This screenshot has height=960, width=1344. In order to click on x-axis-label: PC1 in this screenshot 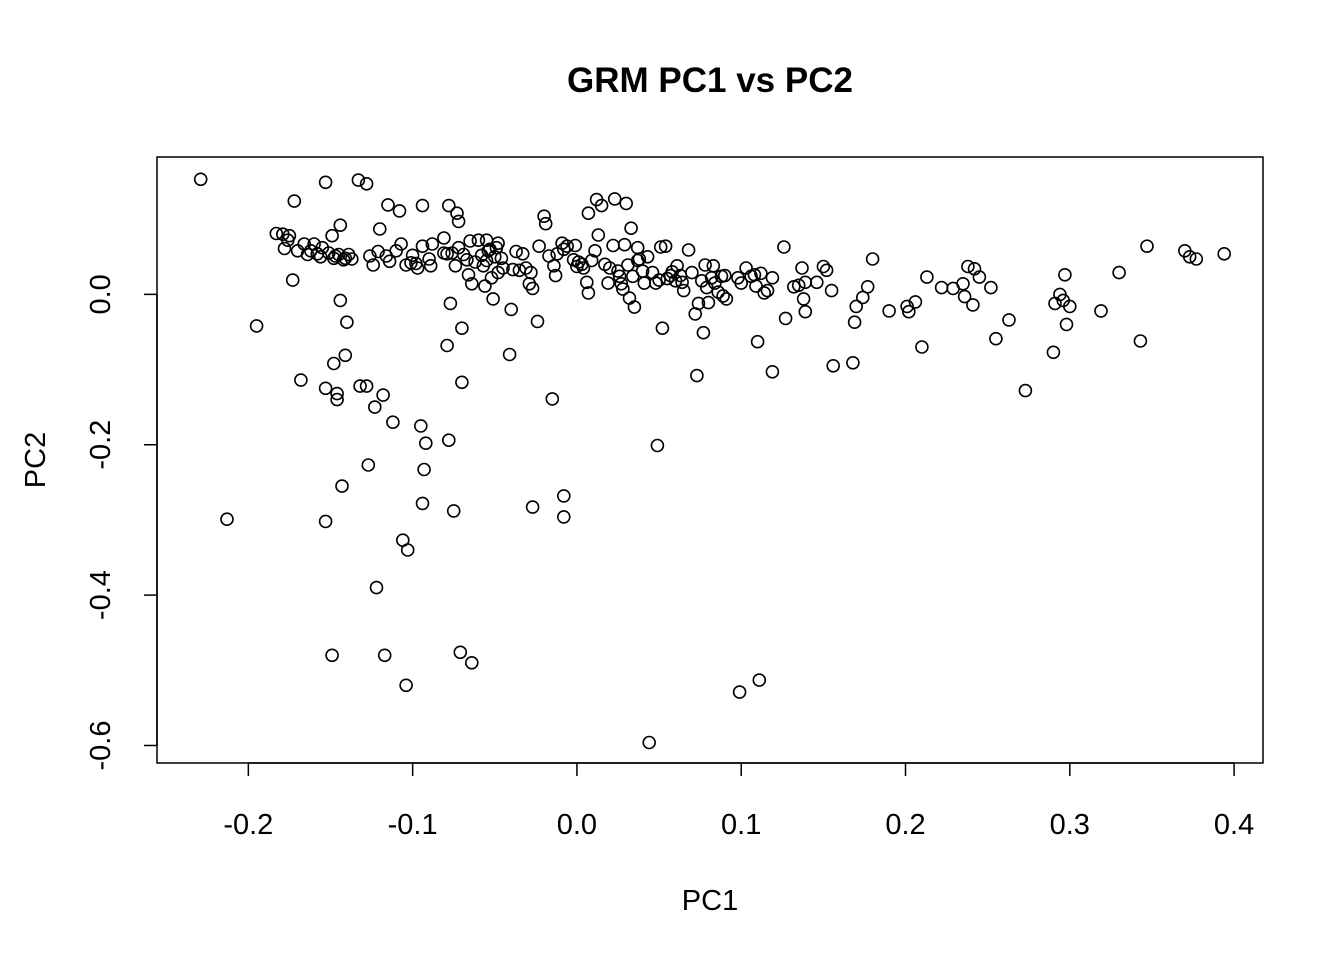, I will do `click(710, 901)`.